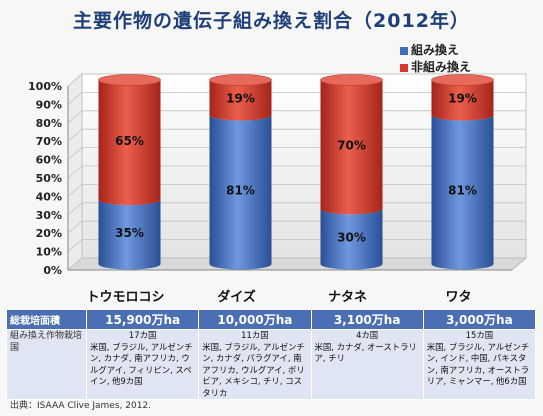 The width and height of the screenshot is (543, 416). What do you see at coordinates (471, 58) in the screenshot?
I see `chart-legend: 組み換え 非組み換え` at bounding box center [471, 58].